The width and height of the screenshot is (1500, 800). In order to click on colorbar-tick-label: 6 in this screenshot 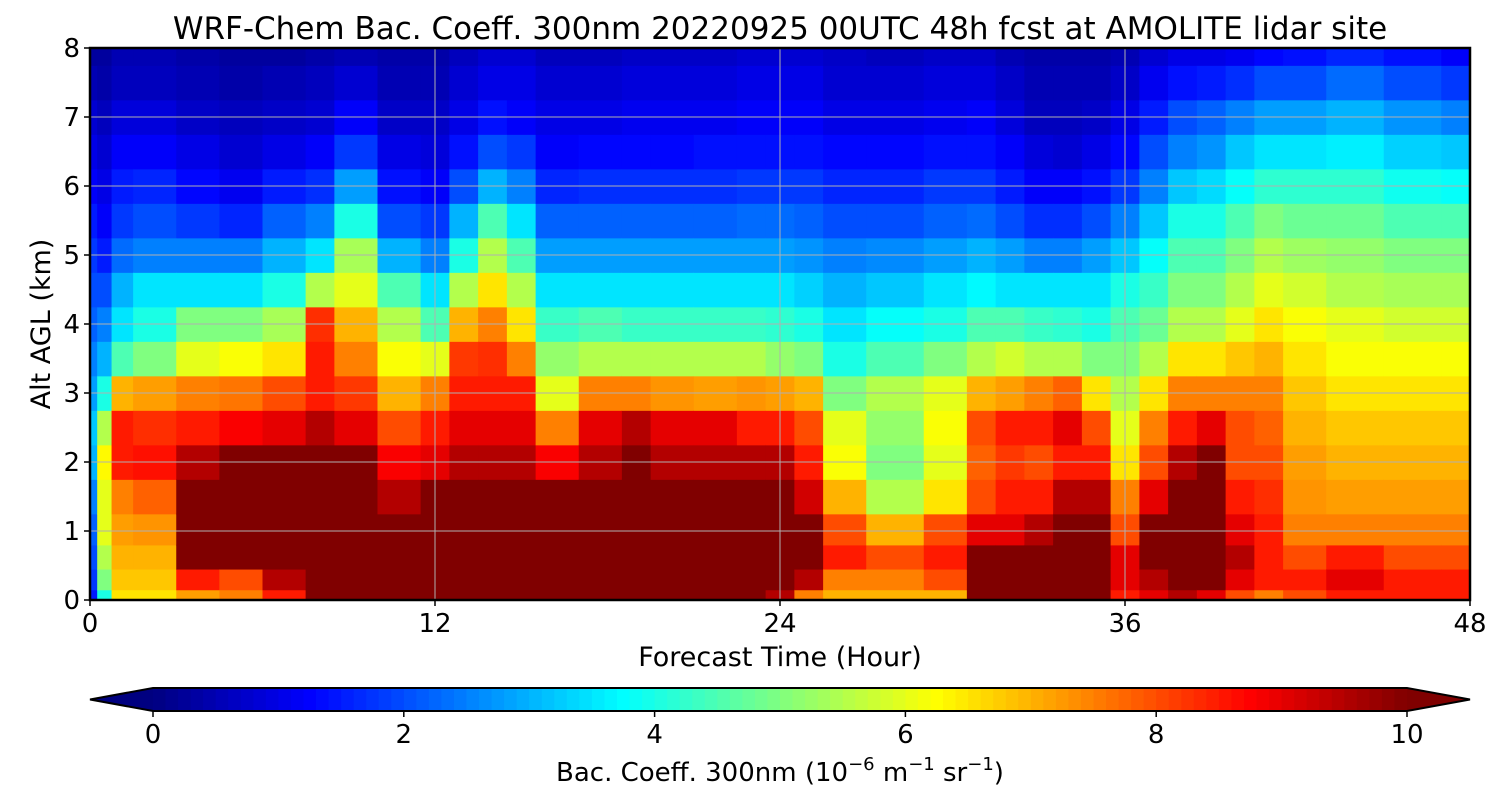, I will do `click(905, 735)`.